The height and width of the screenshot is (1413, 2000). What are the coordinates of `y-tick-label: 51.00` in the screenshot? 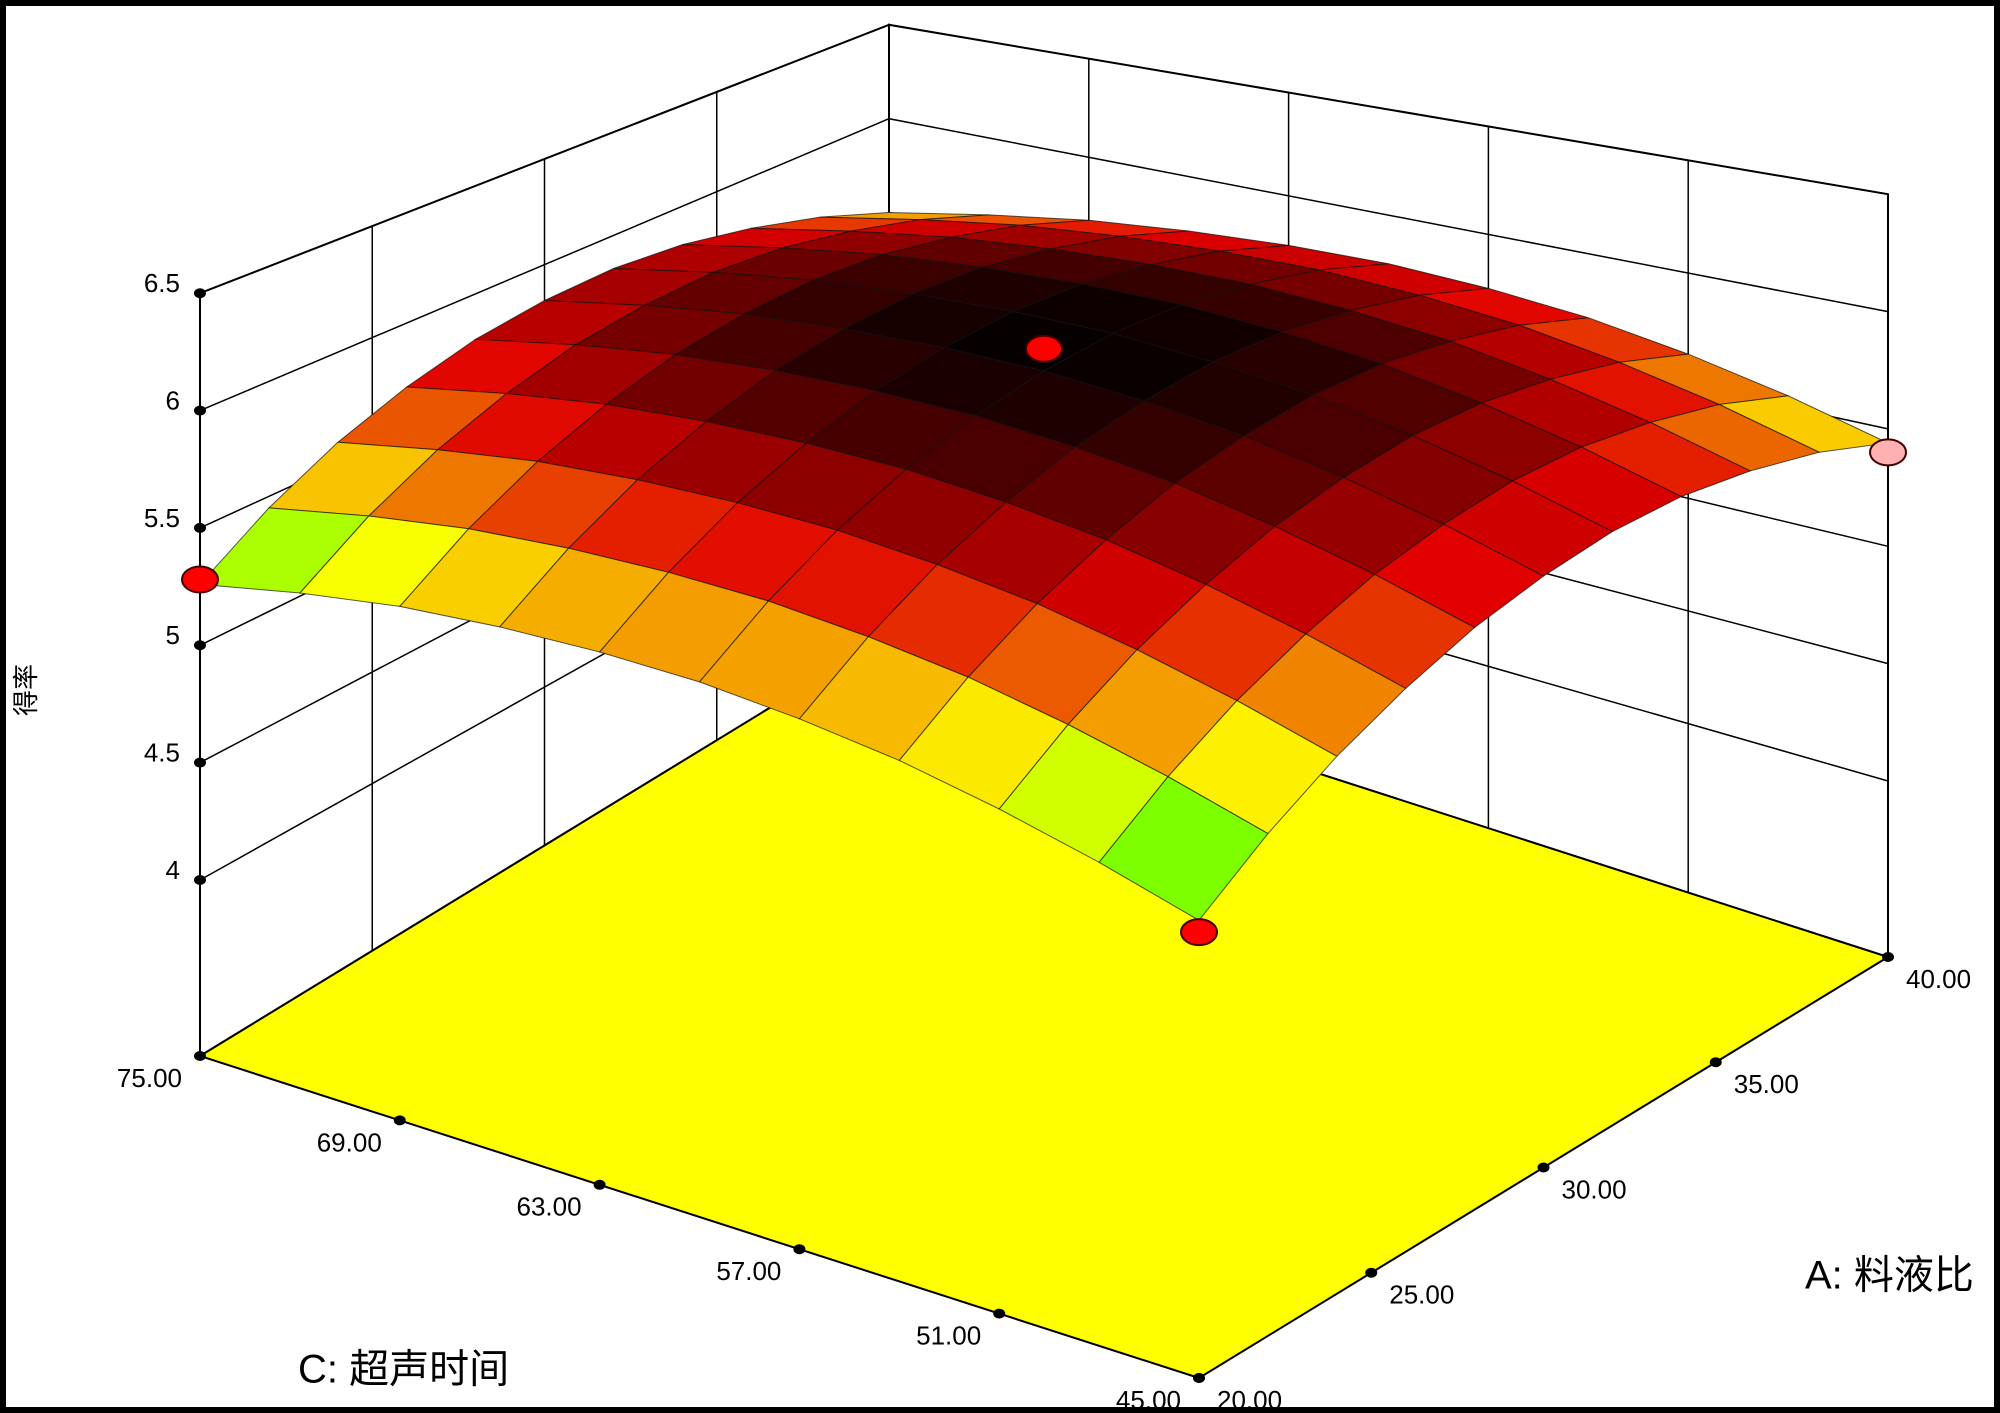 It's located at (948, 1335).